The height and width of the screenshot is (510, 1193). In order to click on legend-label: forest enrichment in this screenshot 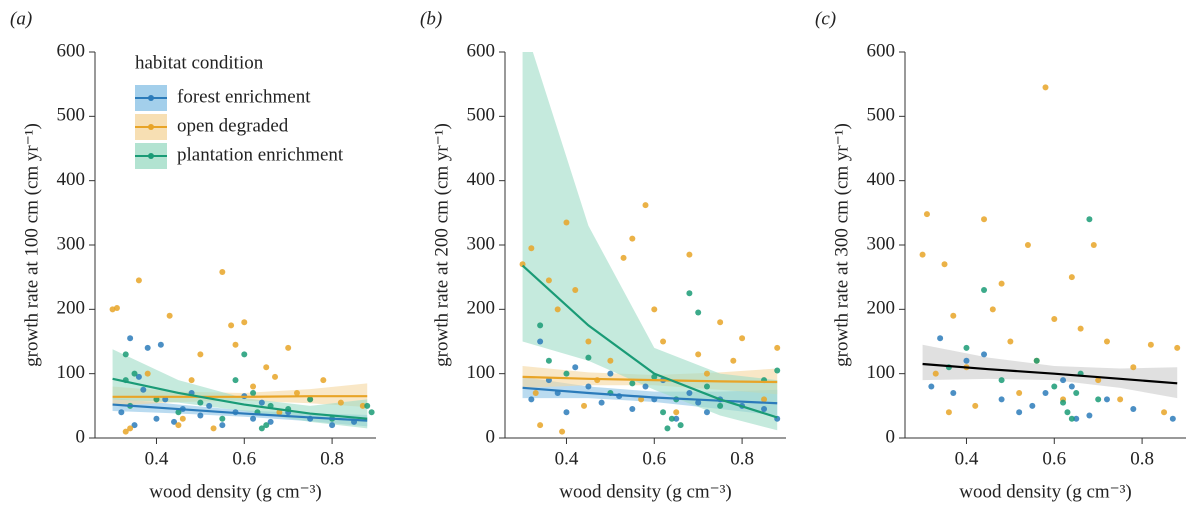, I will do `click(244, 96)`.